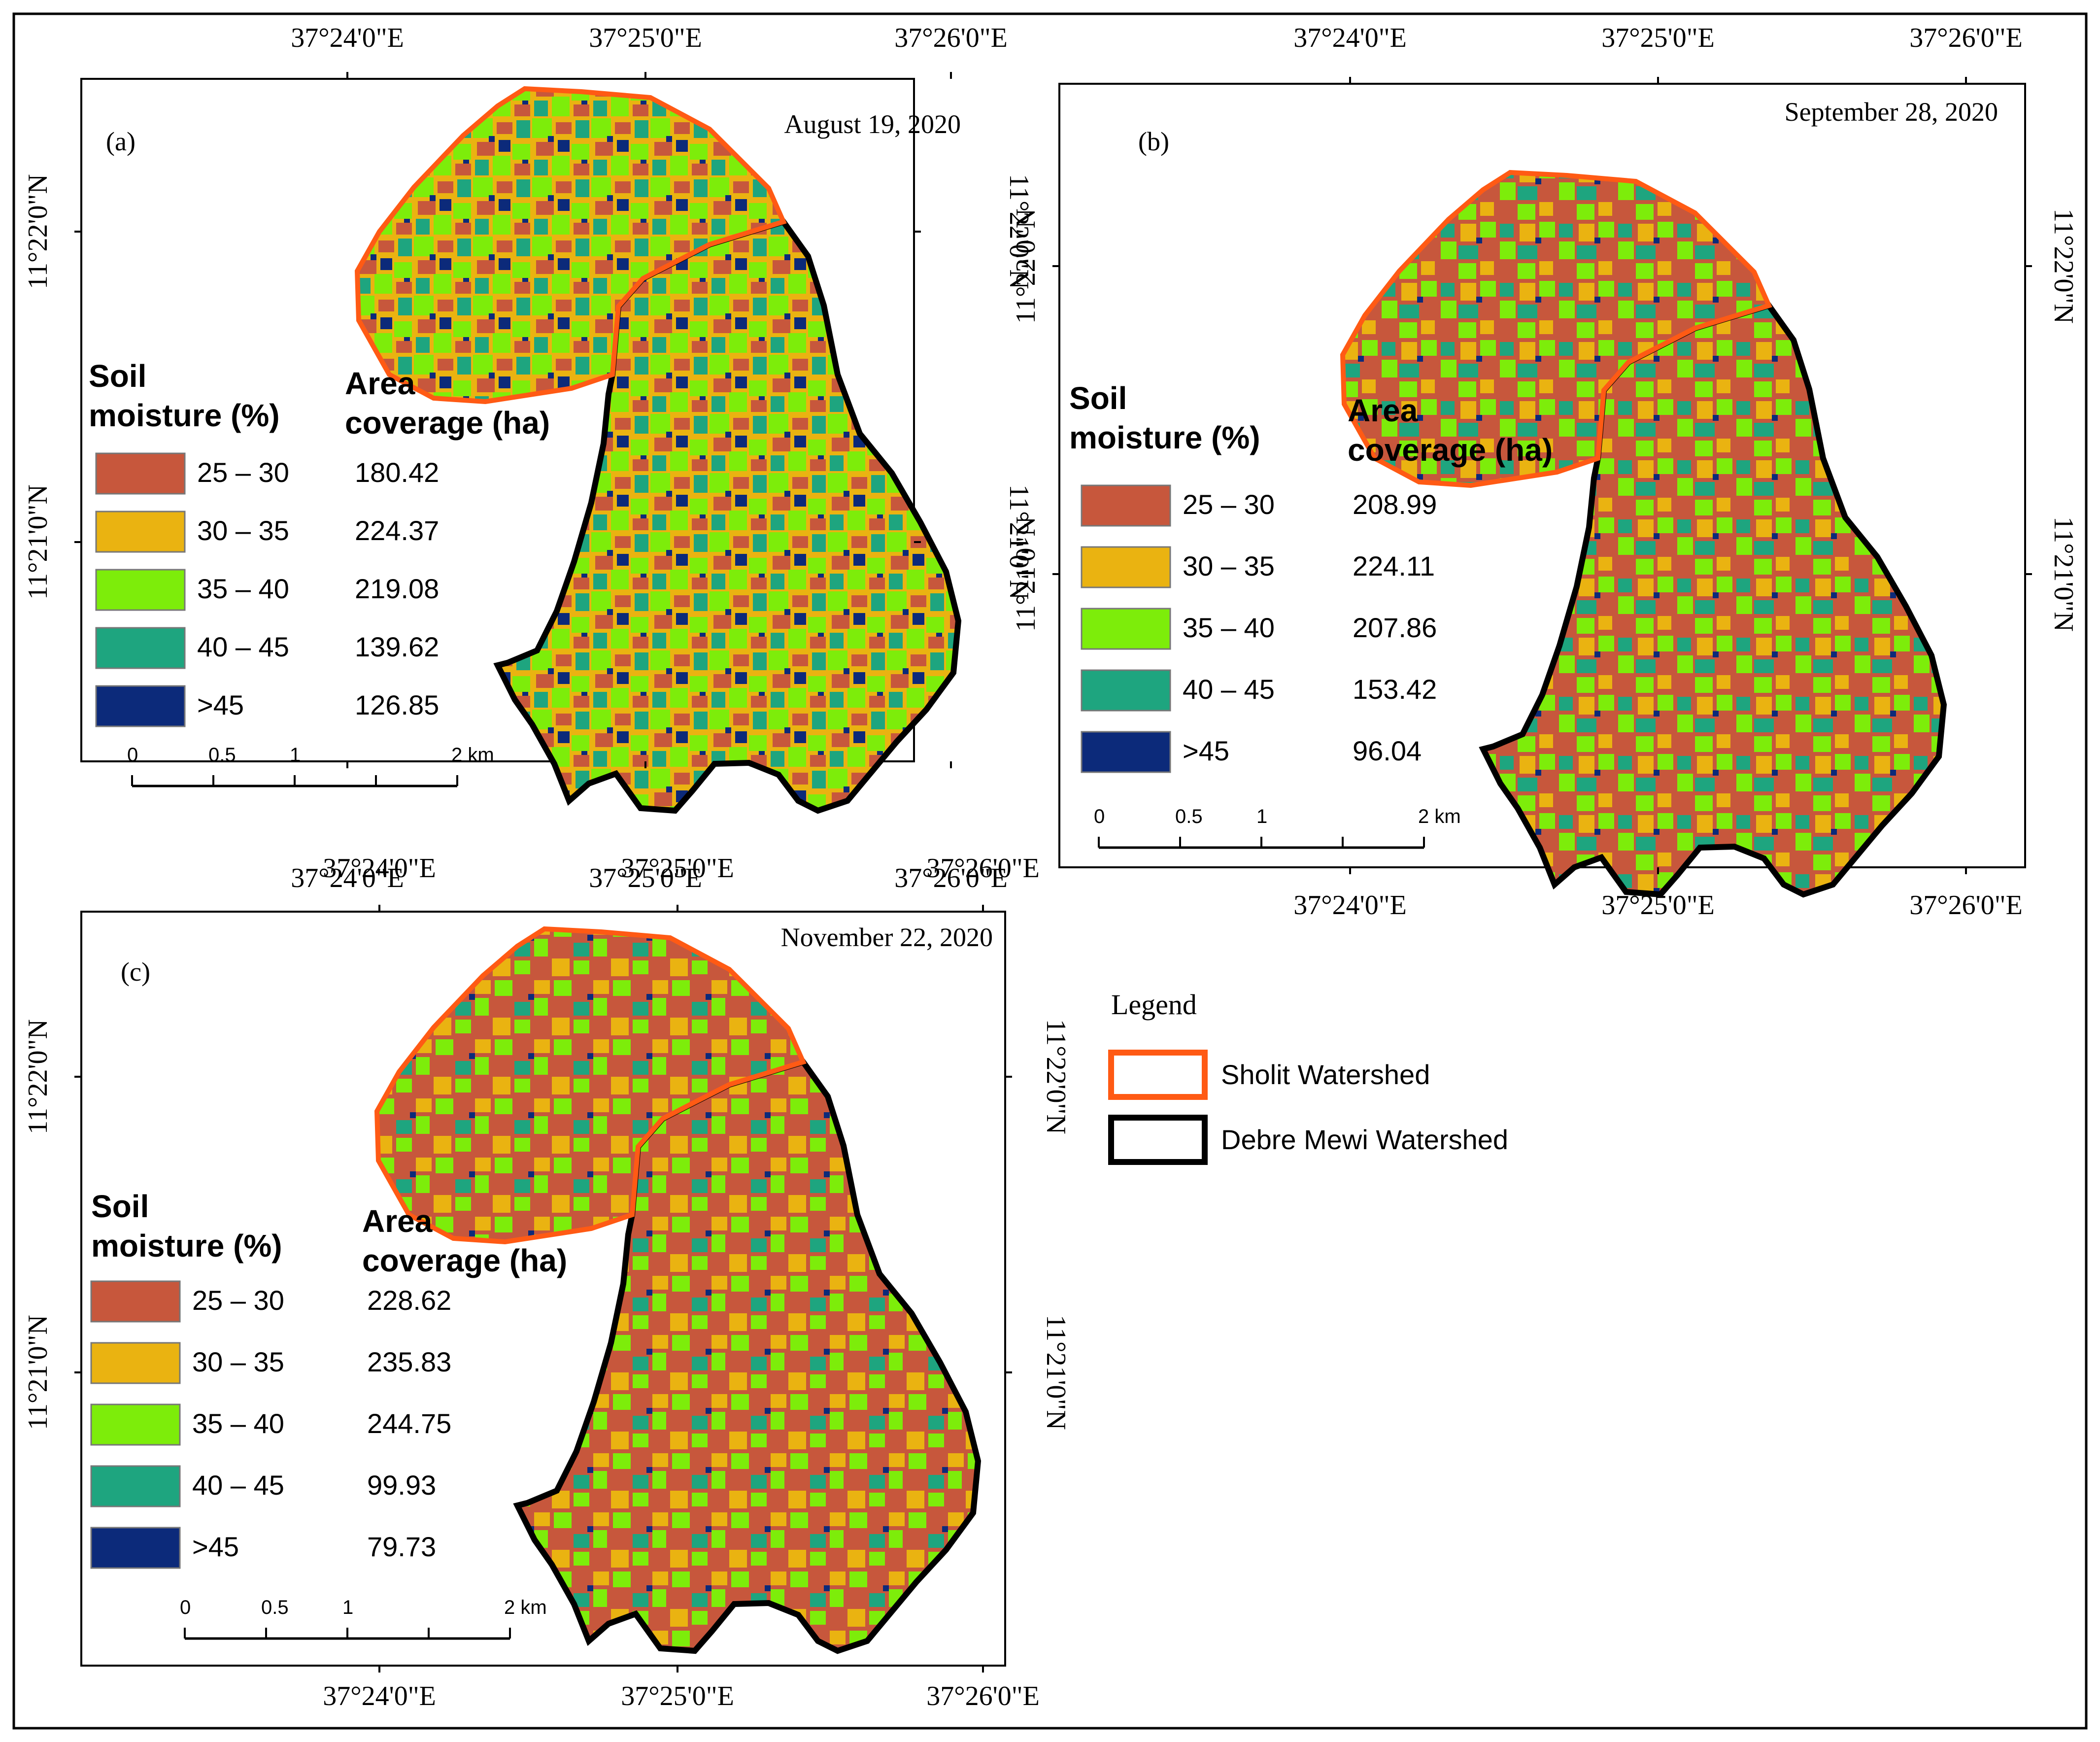  I want to click on debre-mewi-legend-label: Debre Mewi Watershed, so click(1364, 1140).